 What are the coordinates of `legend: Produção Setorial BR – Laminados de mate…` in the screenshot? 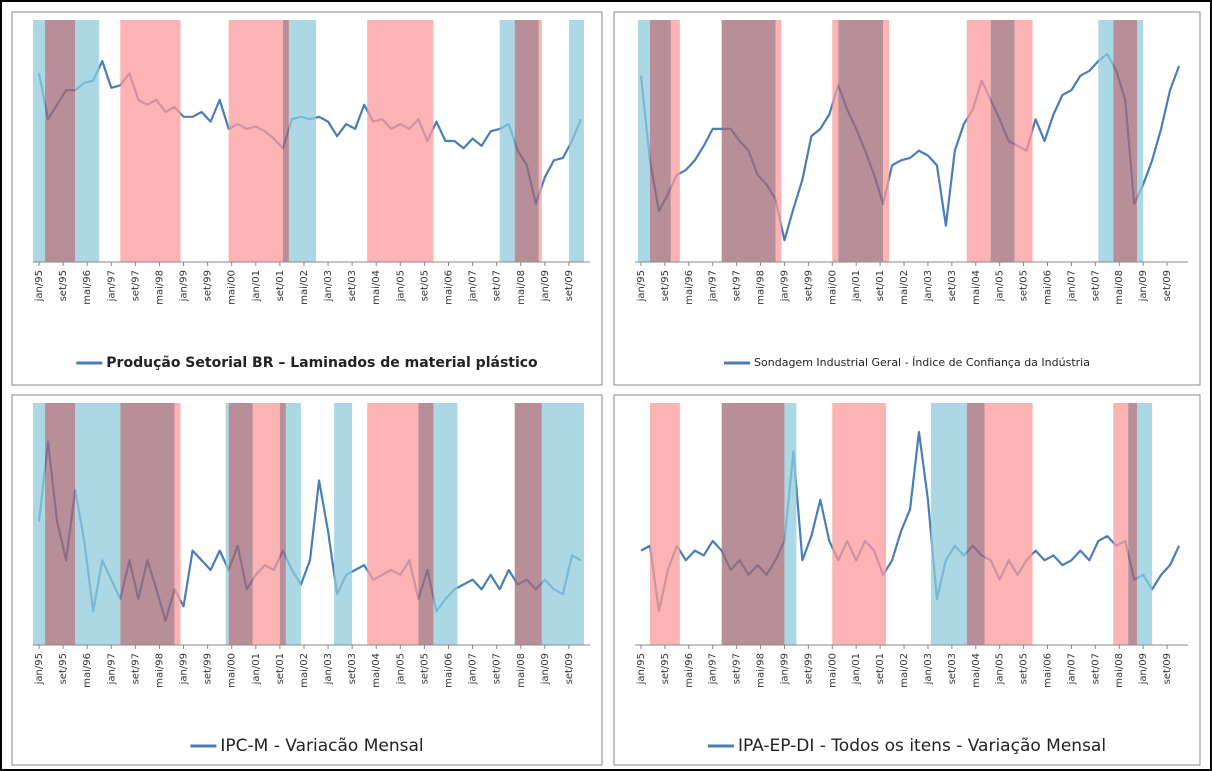 It's located at (307, 363).